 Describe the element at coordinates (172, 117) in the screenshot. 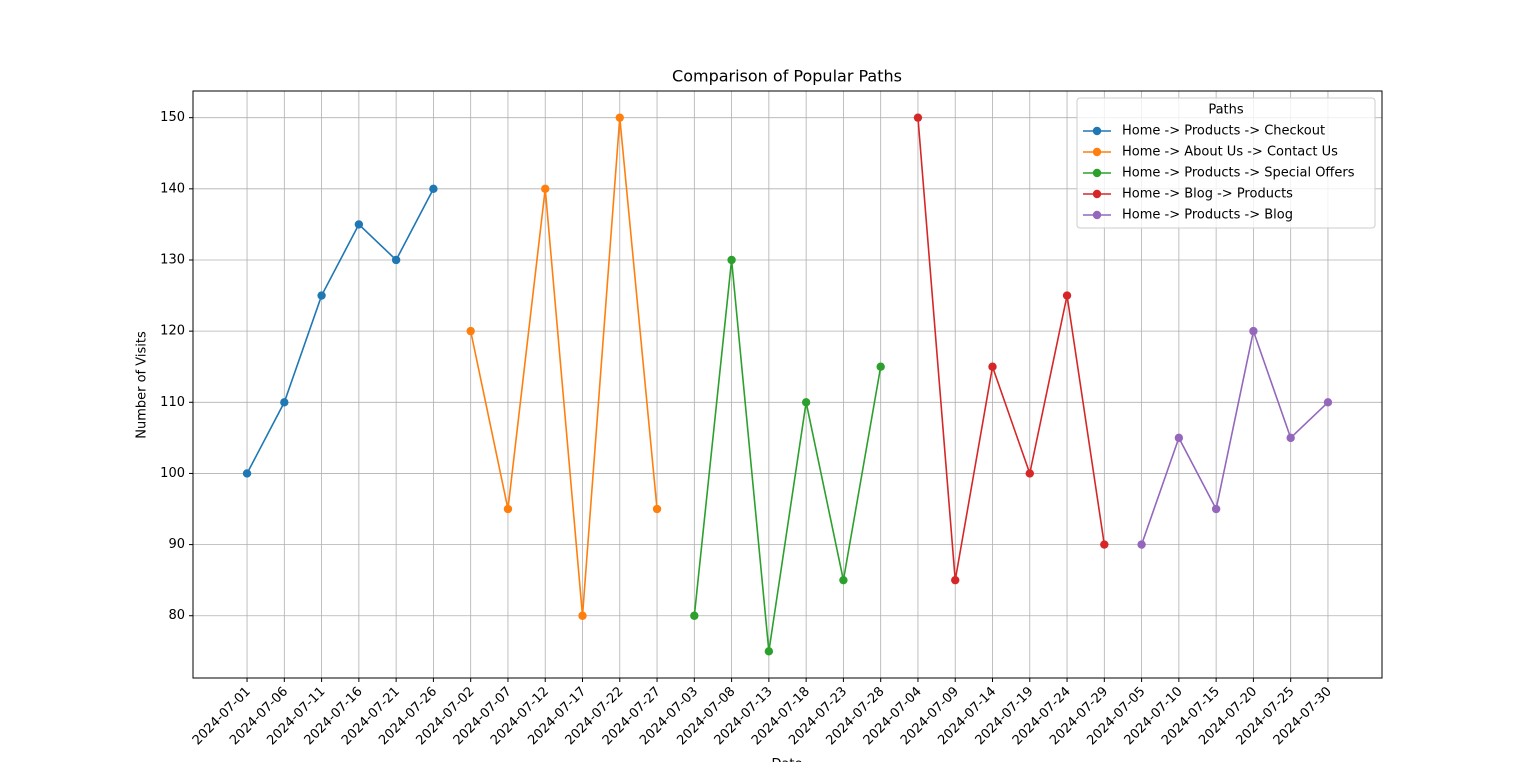

I see `y-tick-label: 150` at that location.